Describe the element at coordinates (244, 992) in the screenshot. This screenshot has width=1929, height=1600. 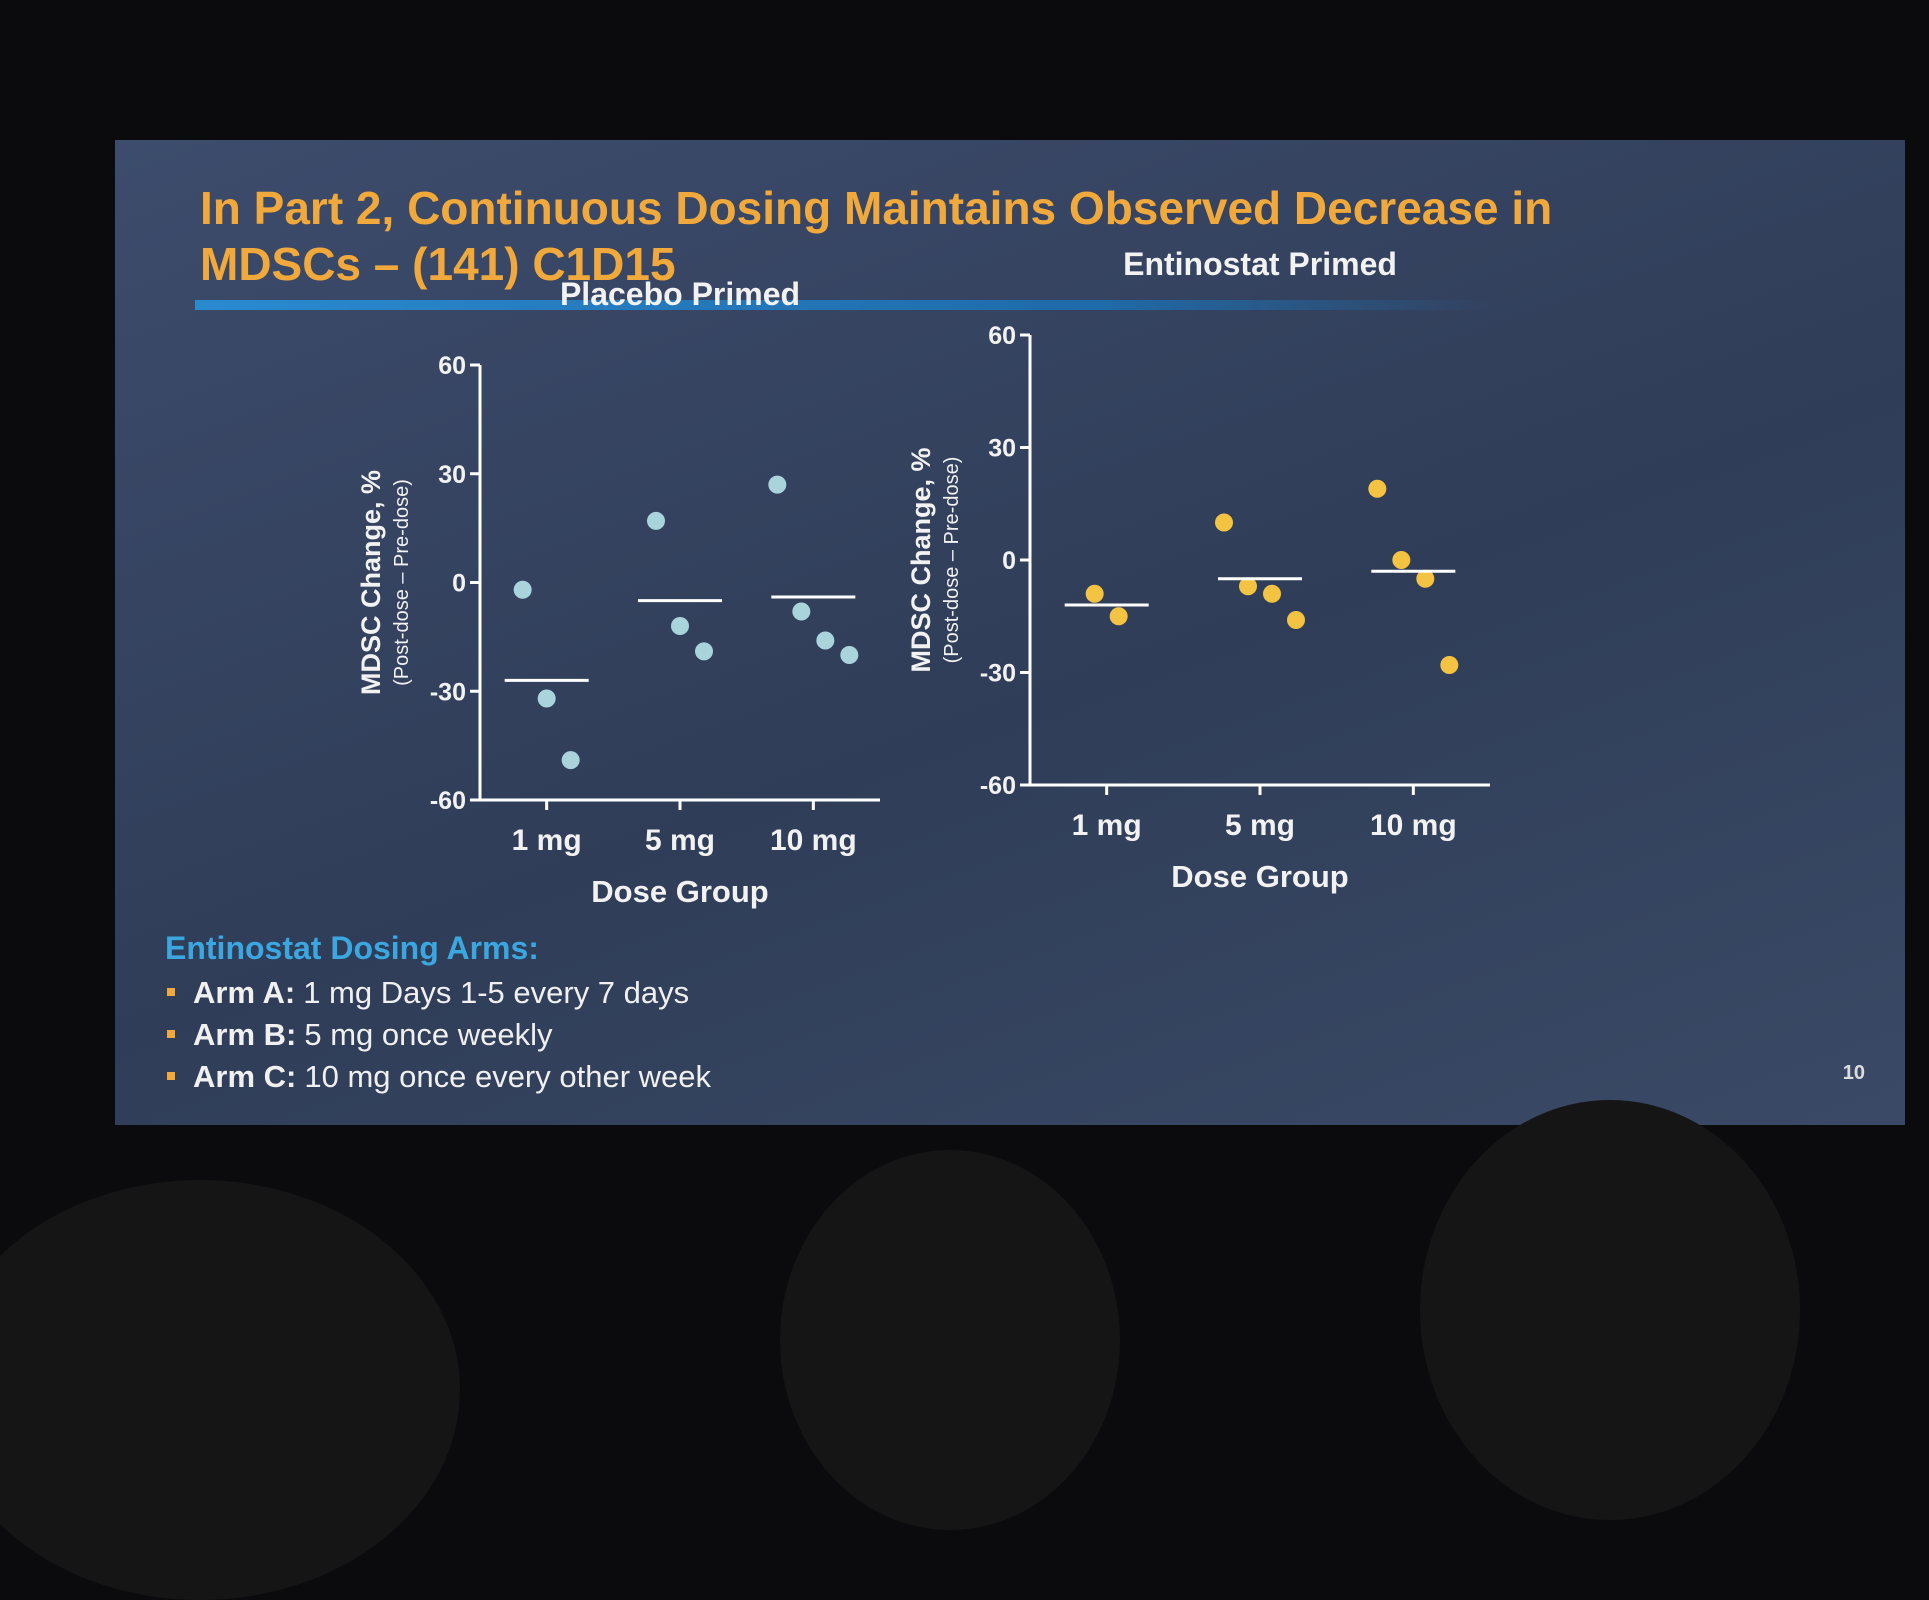
I see `arm-label: Arm A:` at that location.